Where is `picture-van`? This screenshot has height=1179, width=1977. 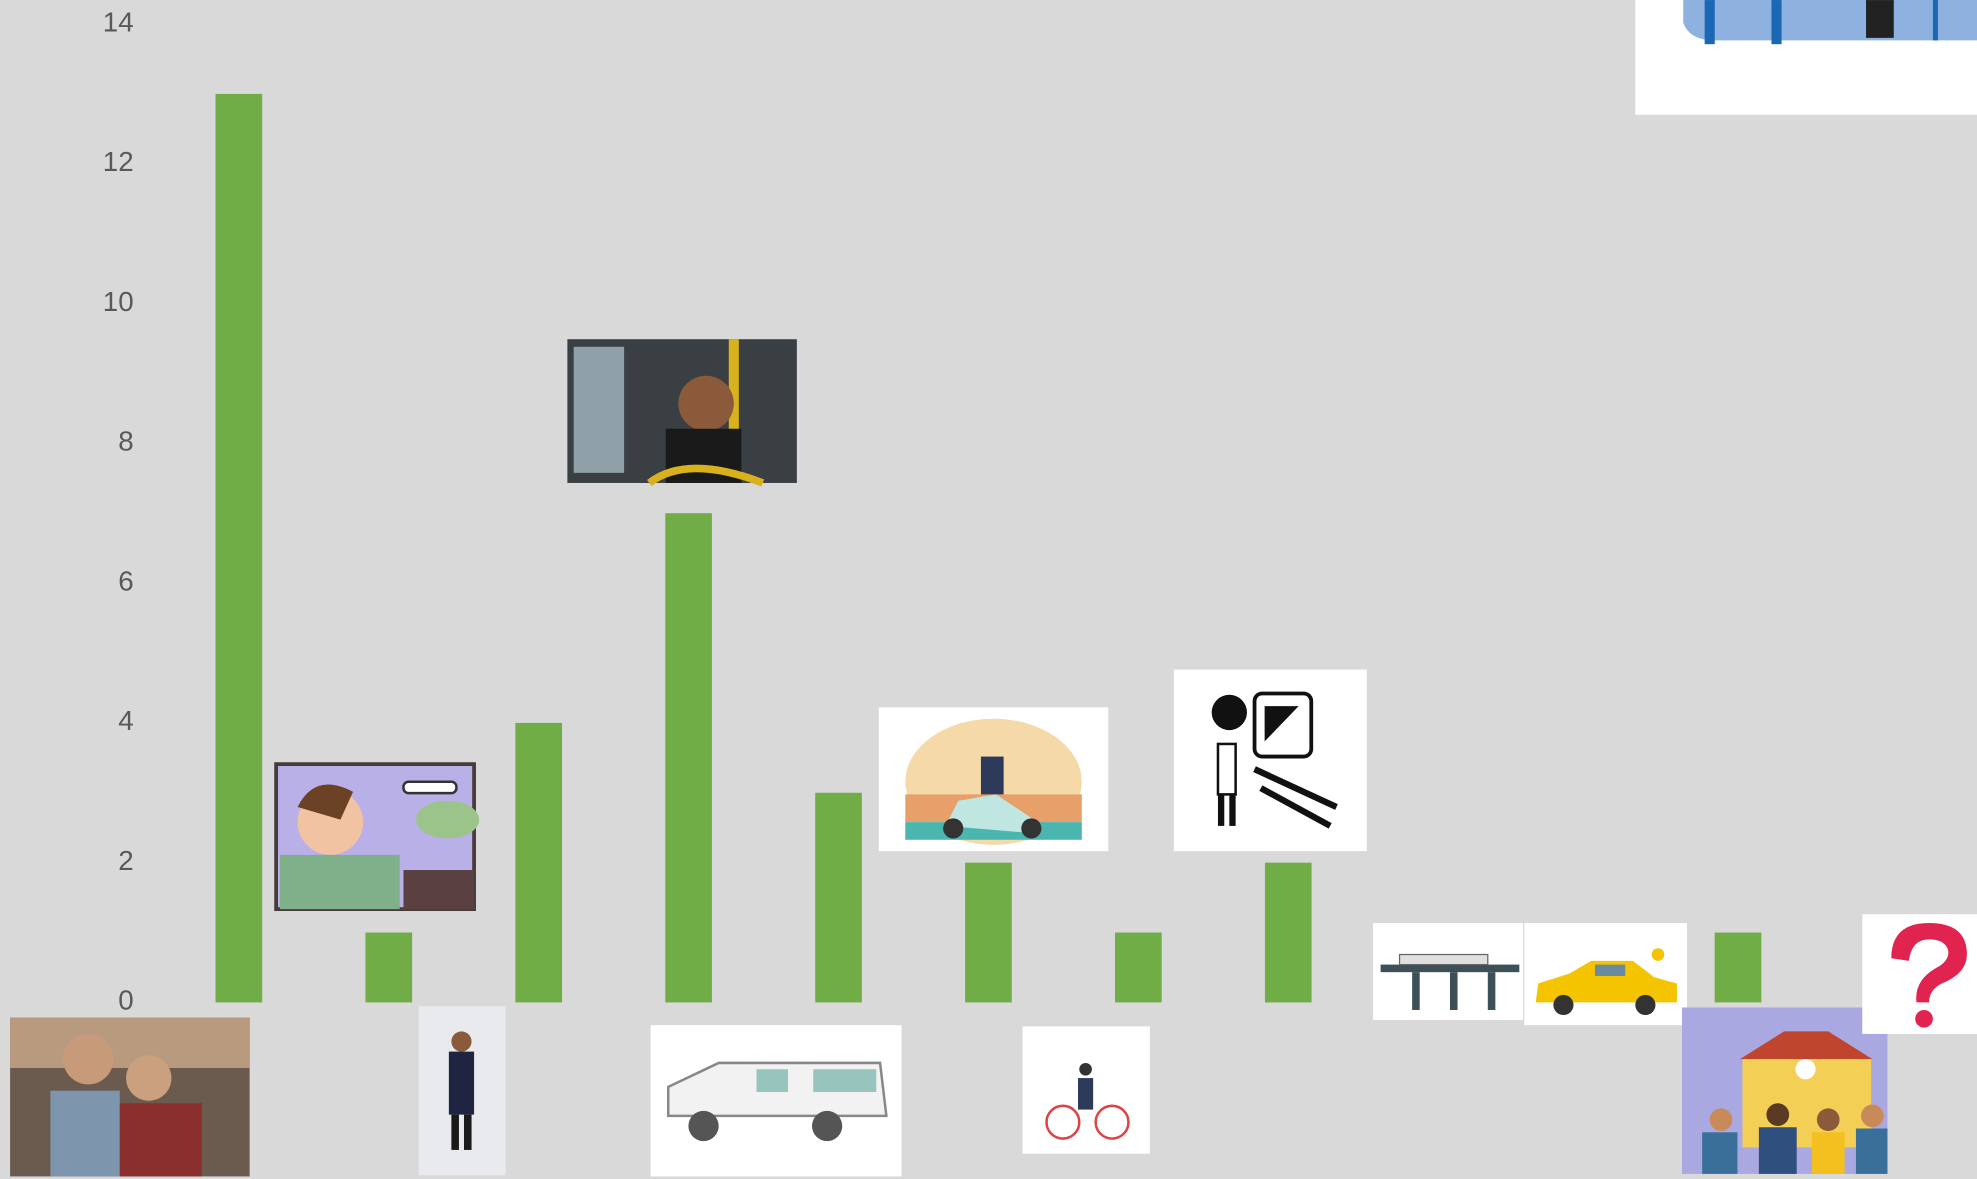
picture-van is located at coordinates (776, 1101).